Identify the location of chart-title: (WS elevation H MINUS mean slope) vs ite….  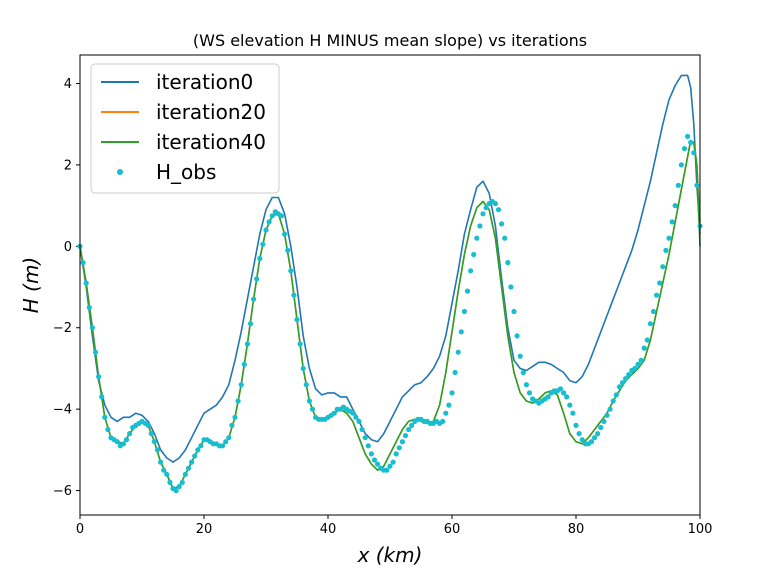
(390, 40).